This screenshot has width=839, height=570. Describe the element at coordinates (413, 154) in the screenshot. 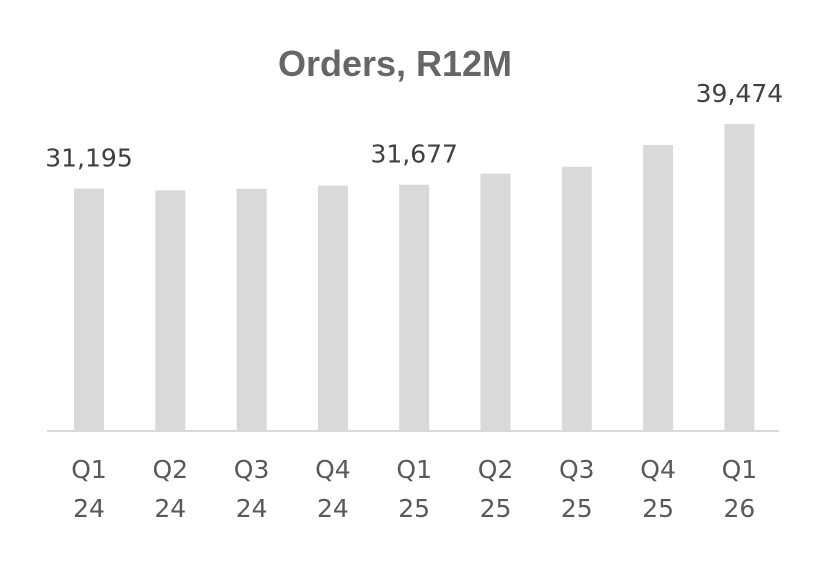

I see `data-label: 31,677` at that location.